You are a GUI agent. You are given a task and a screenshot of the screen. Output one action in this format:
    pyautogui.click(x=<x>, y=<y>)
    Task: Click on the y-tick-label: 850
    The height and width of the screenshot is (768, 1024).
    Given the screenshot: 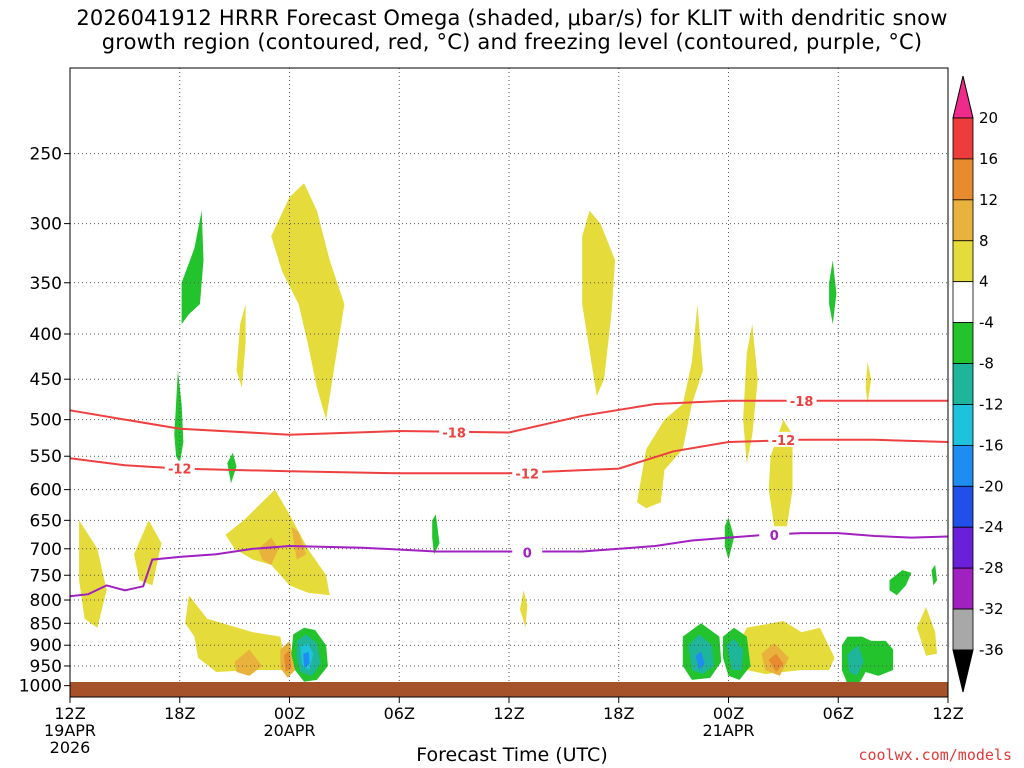 What is the action you would take?
    pyautogui.click(x=46, y=624)
    